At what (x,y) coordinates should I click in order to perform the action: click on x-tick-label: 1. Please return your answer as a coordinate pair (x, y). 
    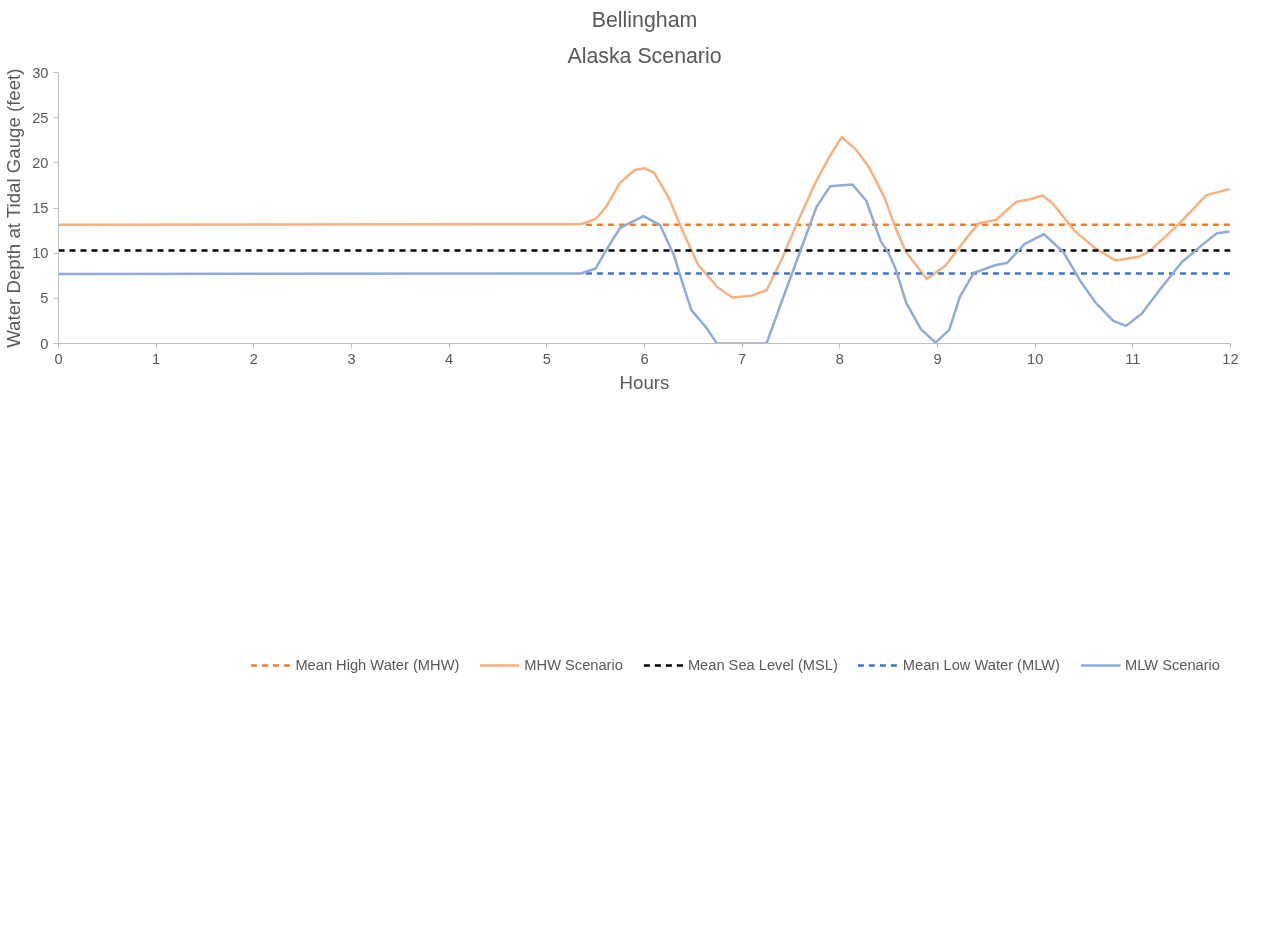
    Looking at the image, I should click on (156, 358).